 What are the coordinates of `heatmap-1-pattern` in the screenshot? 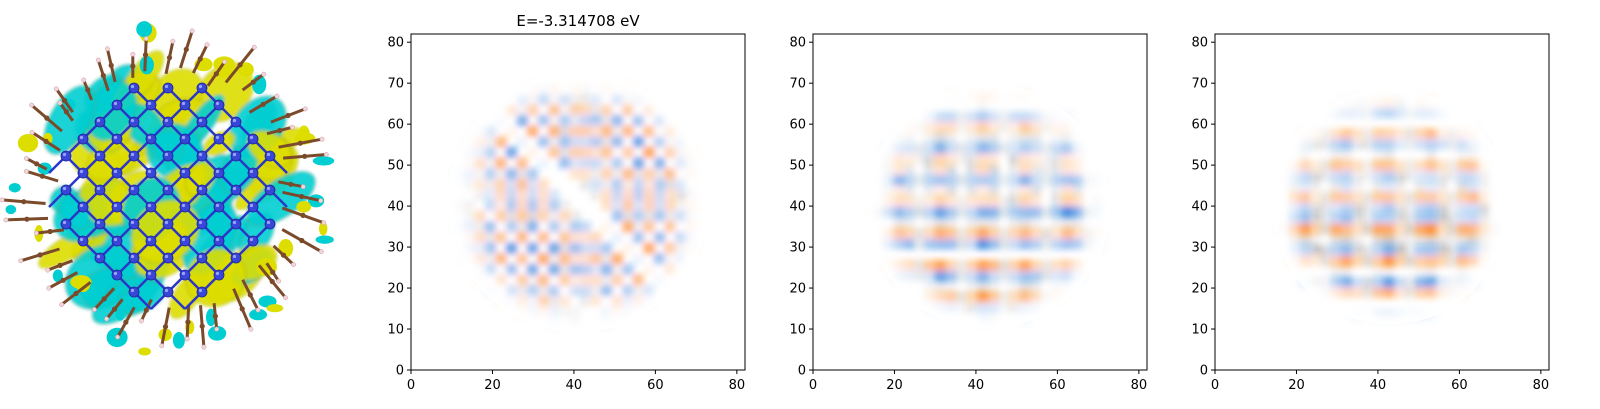 It's located at (578, 202).